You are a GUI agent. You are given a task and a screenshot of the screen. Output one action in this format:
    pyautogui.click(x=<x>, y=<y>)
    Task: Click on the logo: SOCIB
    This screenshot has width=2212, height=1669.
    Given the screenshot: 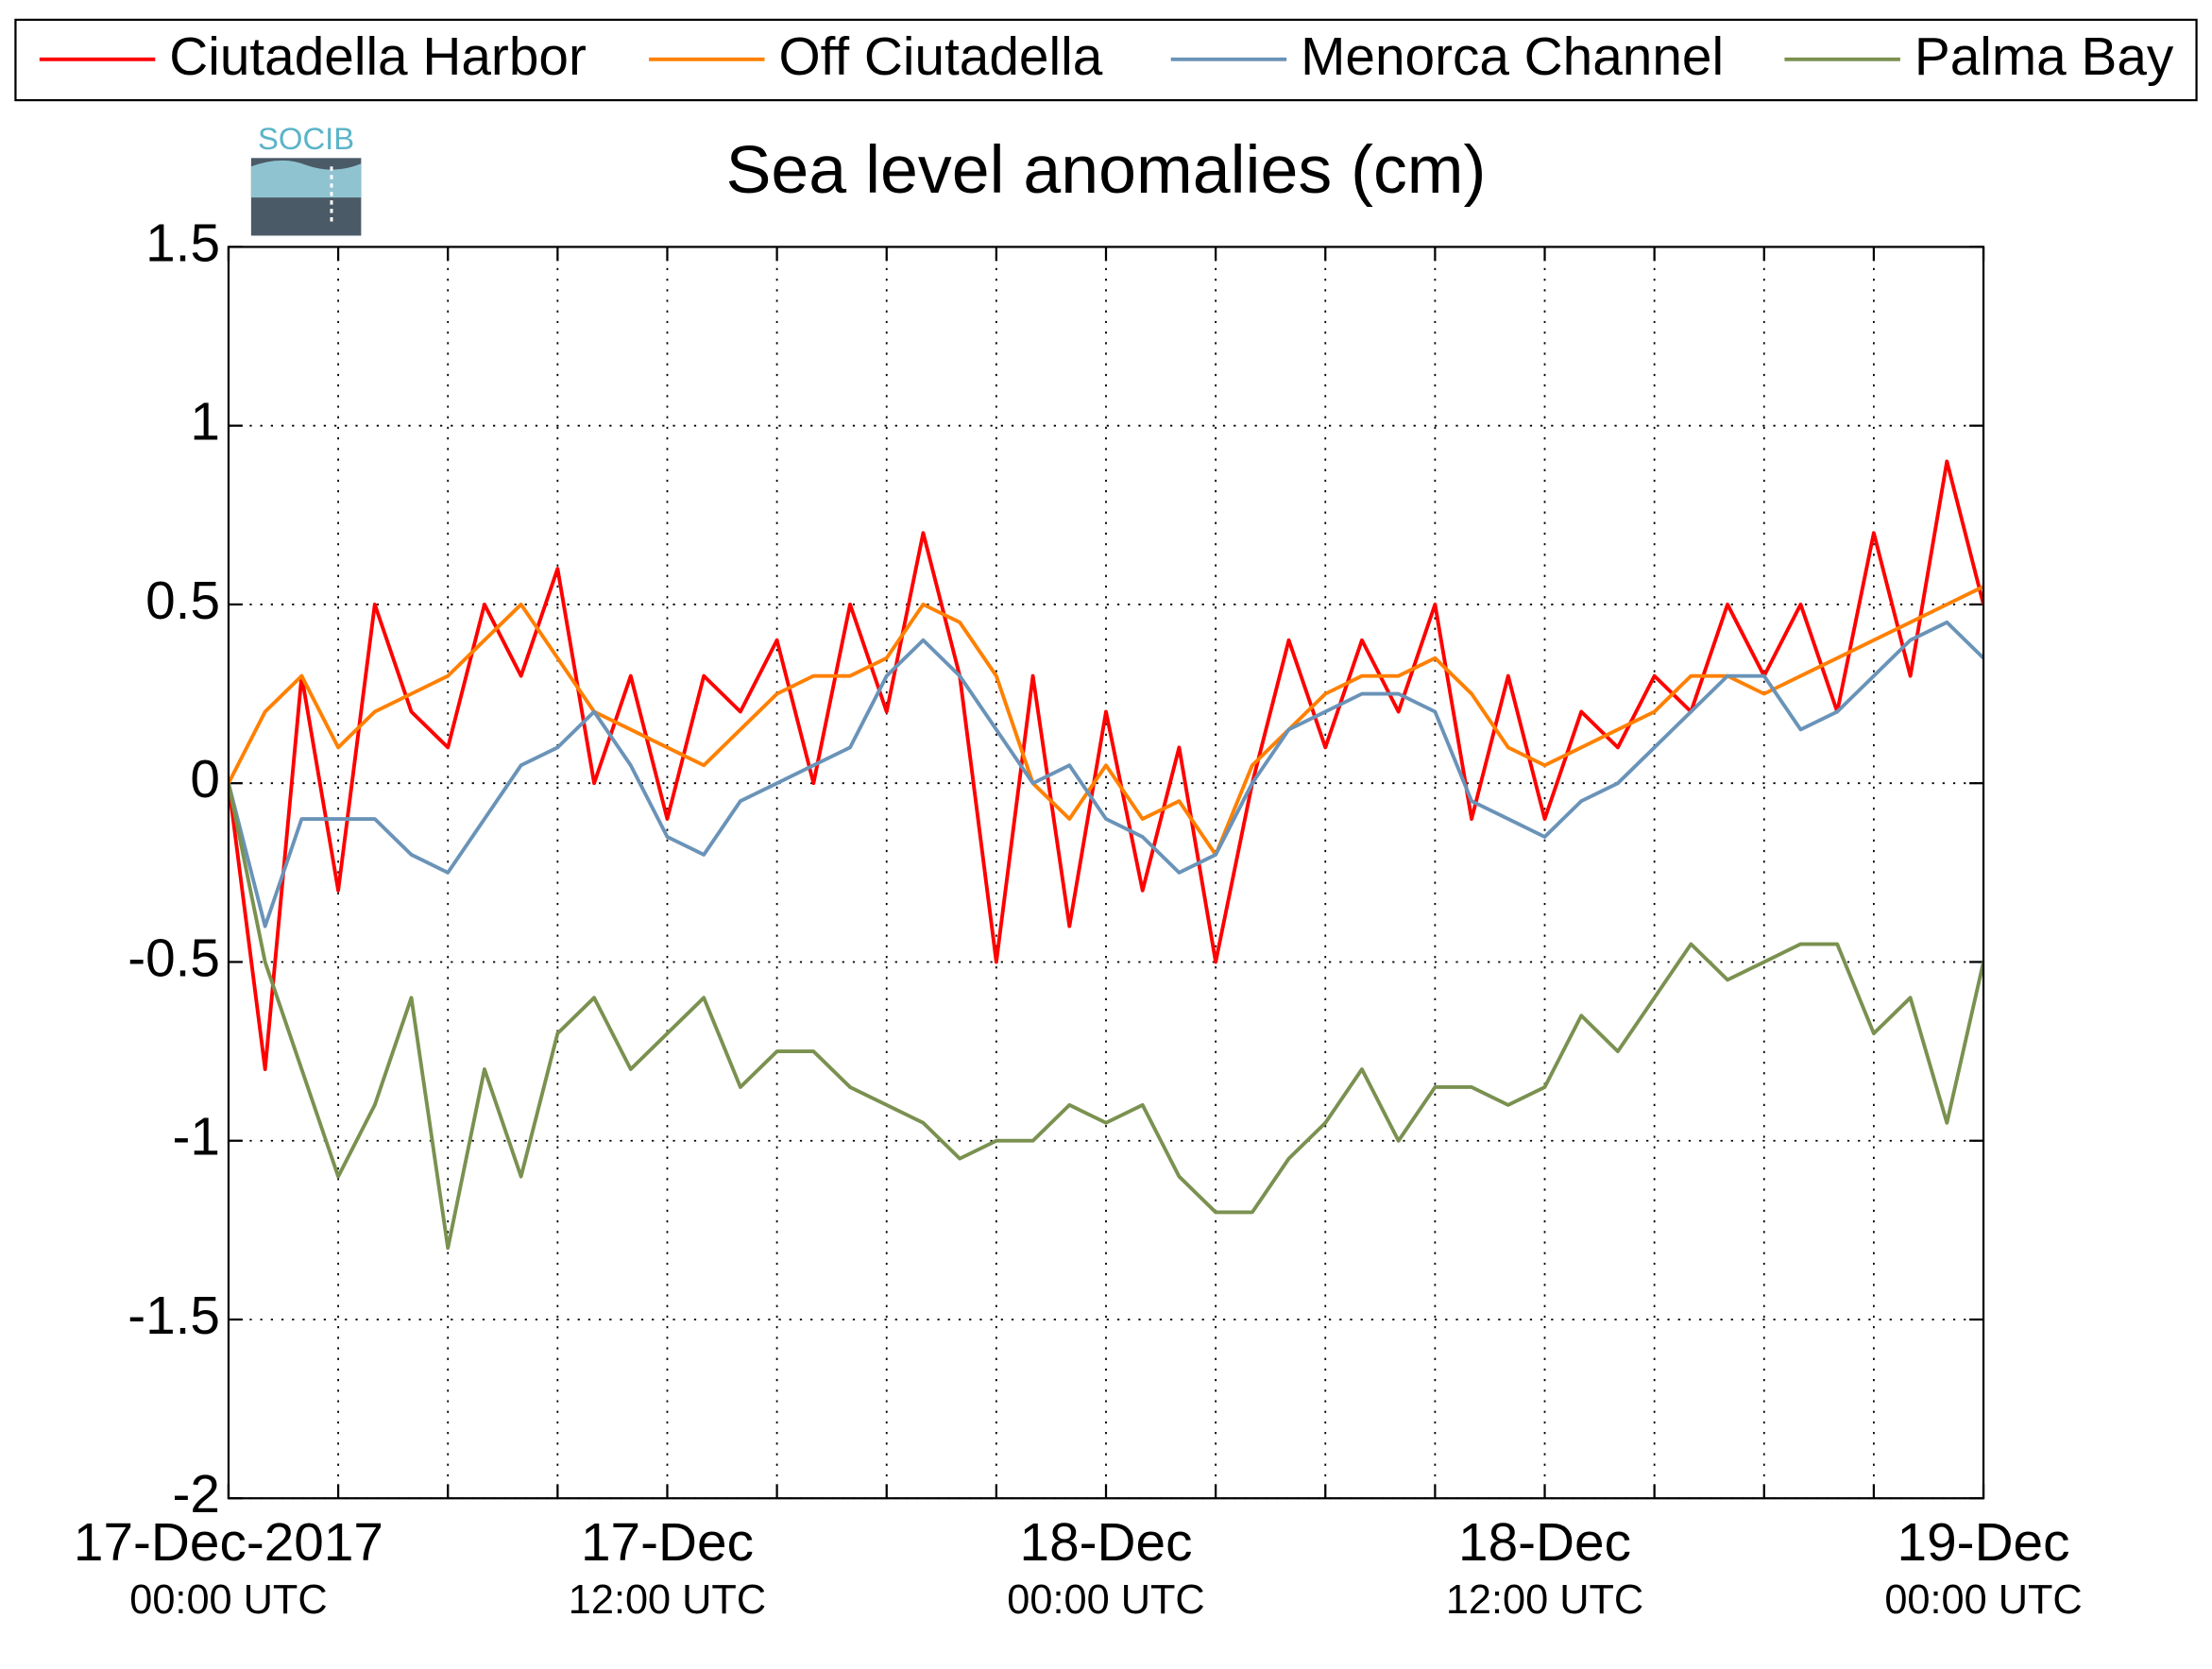 What is the action you would take?
    pyautogui.click(x=306, y=178)
    